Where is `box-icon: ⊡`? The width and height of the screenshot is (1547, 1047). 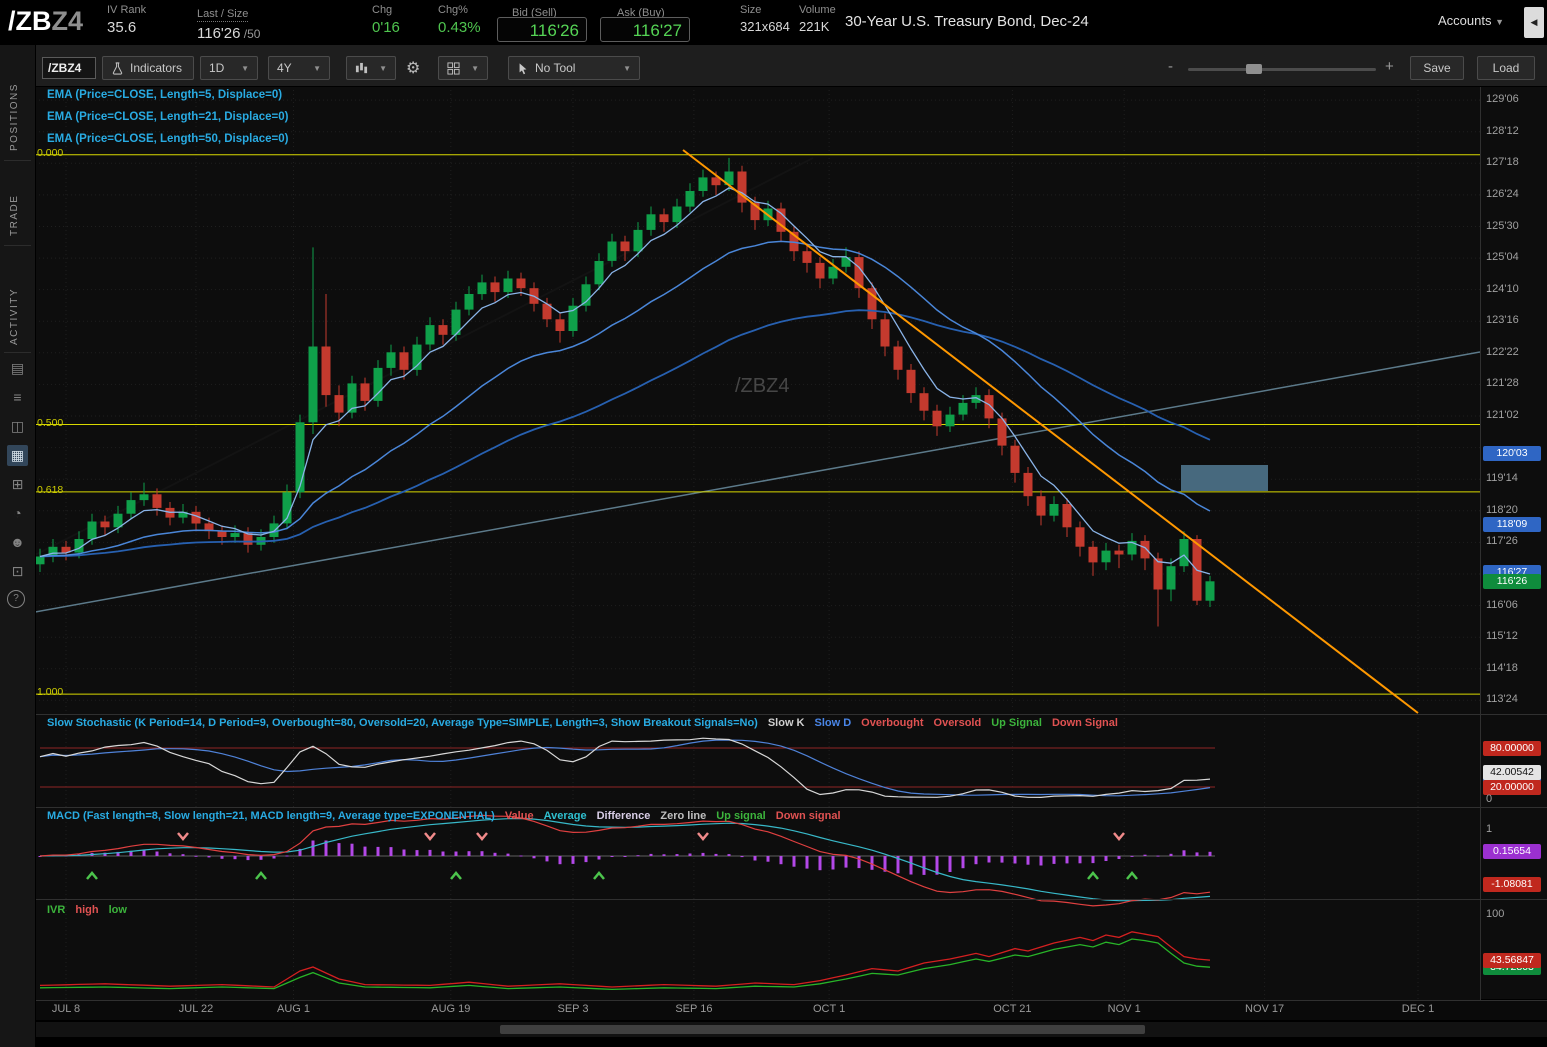 box-icon: ⊡ is located at coordinates (17, 571).